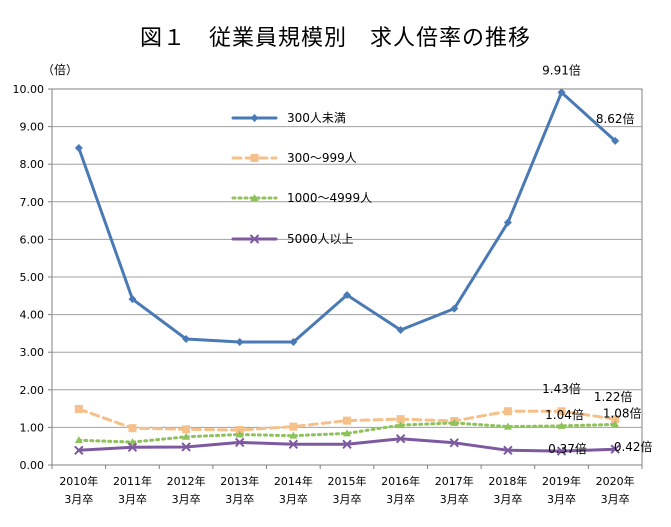 The width and height of the screenshot is (671, 527). I want to click on y-tick-label: 7.00, so click(32, 202).